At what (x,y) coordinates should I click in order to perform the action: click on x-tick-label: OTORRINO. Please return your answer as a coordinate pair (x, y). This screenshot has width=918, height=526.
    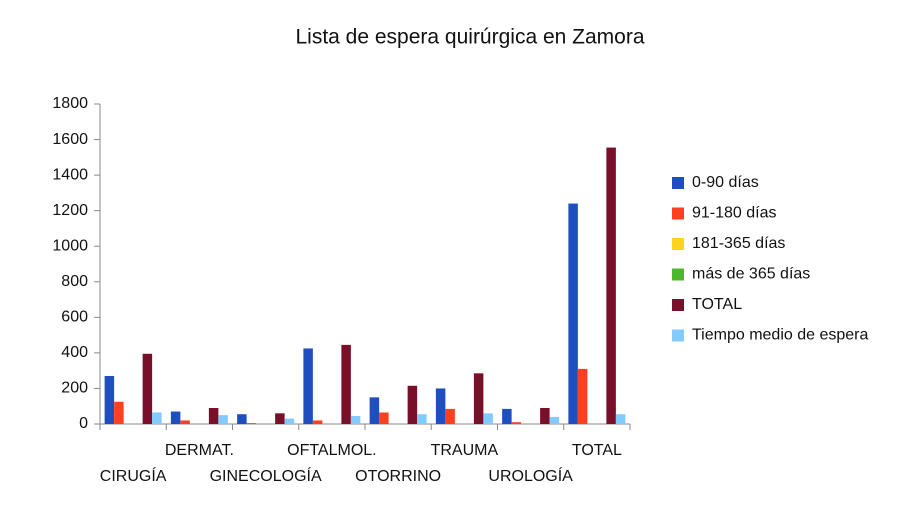
    Looking at the image, I should click on (398, 476).